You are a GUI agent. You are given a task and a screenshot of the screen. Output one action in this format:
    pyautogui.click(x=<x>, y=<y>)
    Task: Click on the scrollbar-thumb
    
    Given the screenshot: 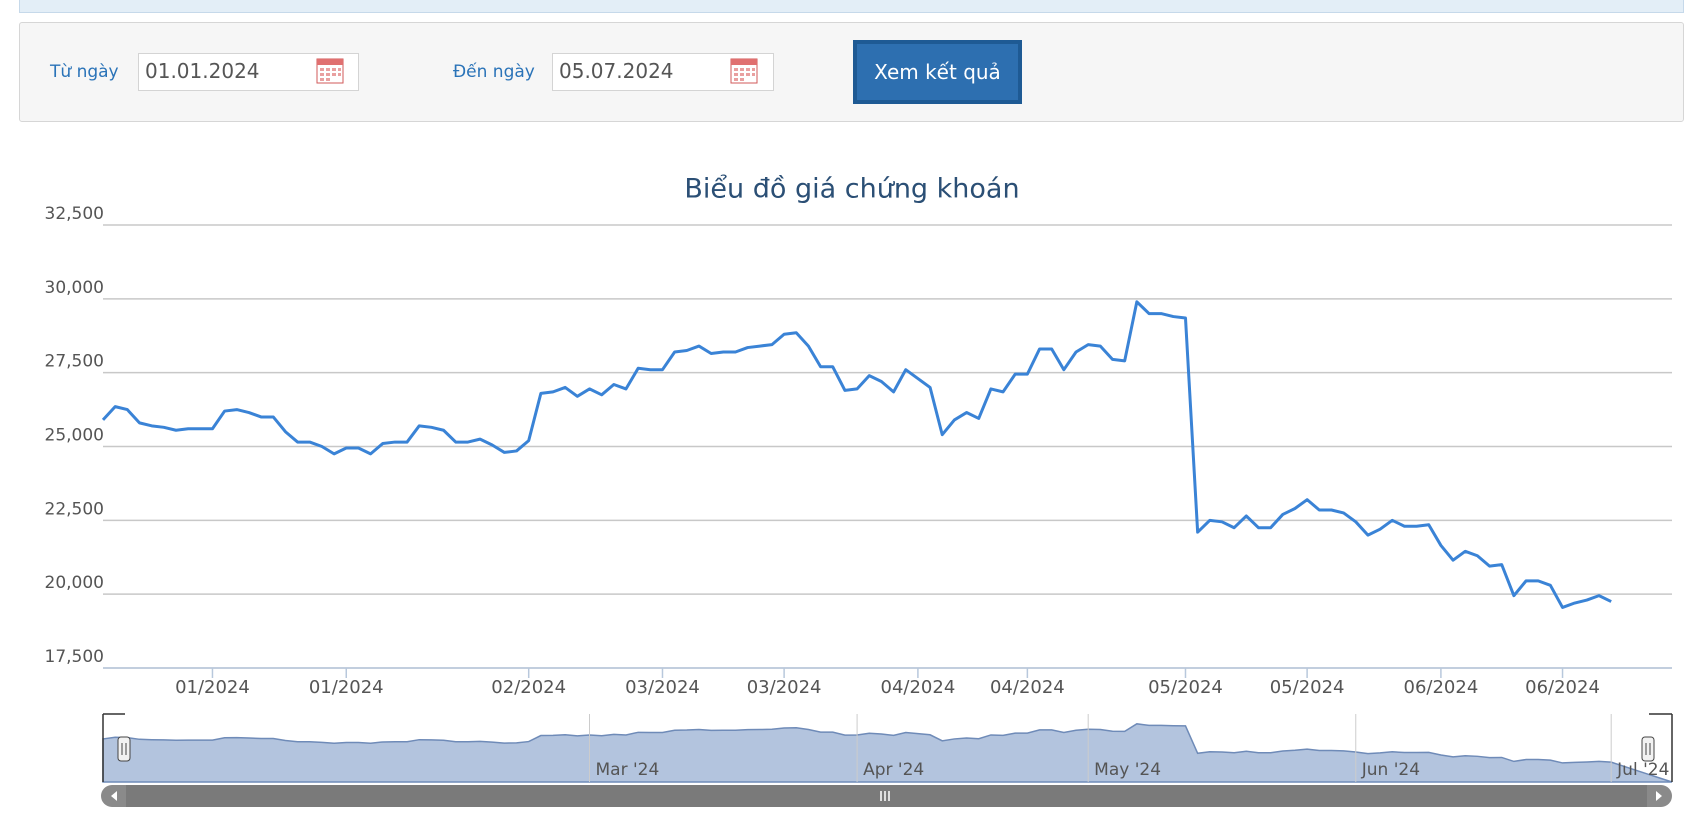 What is the action you would take?
    pyautogui.click(x=886, y=796)
    